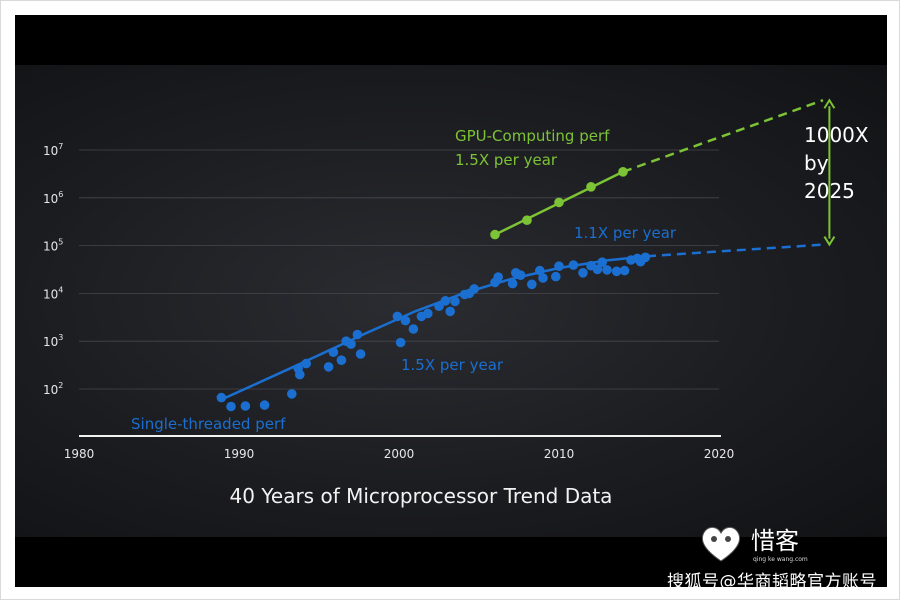 This screenshot has height=600, width=900. I want to click on single-threaded-projection-label: 1.1X per year, so click(625, 233).